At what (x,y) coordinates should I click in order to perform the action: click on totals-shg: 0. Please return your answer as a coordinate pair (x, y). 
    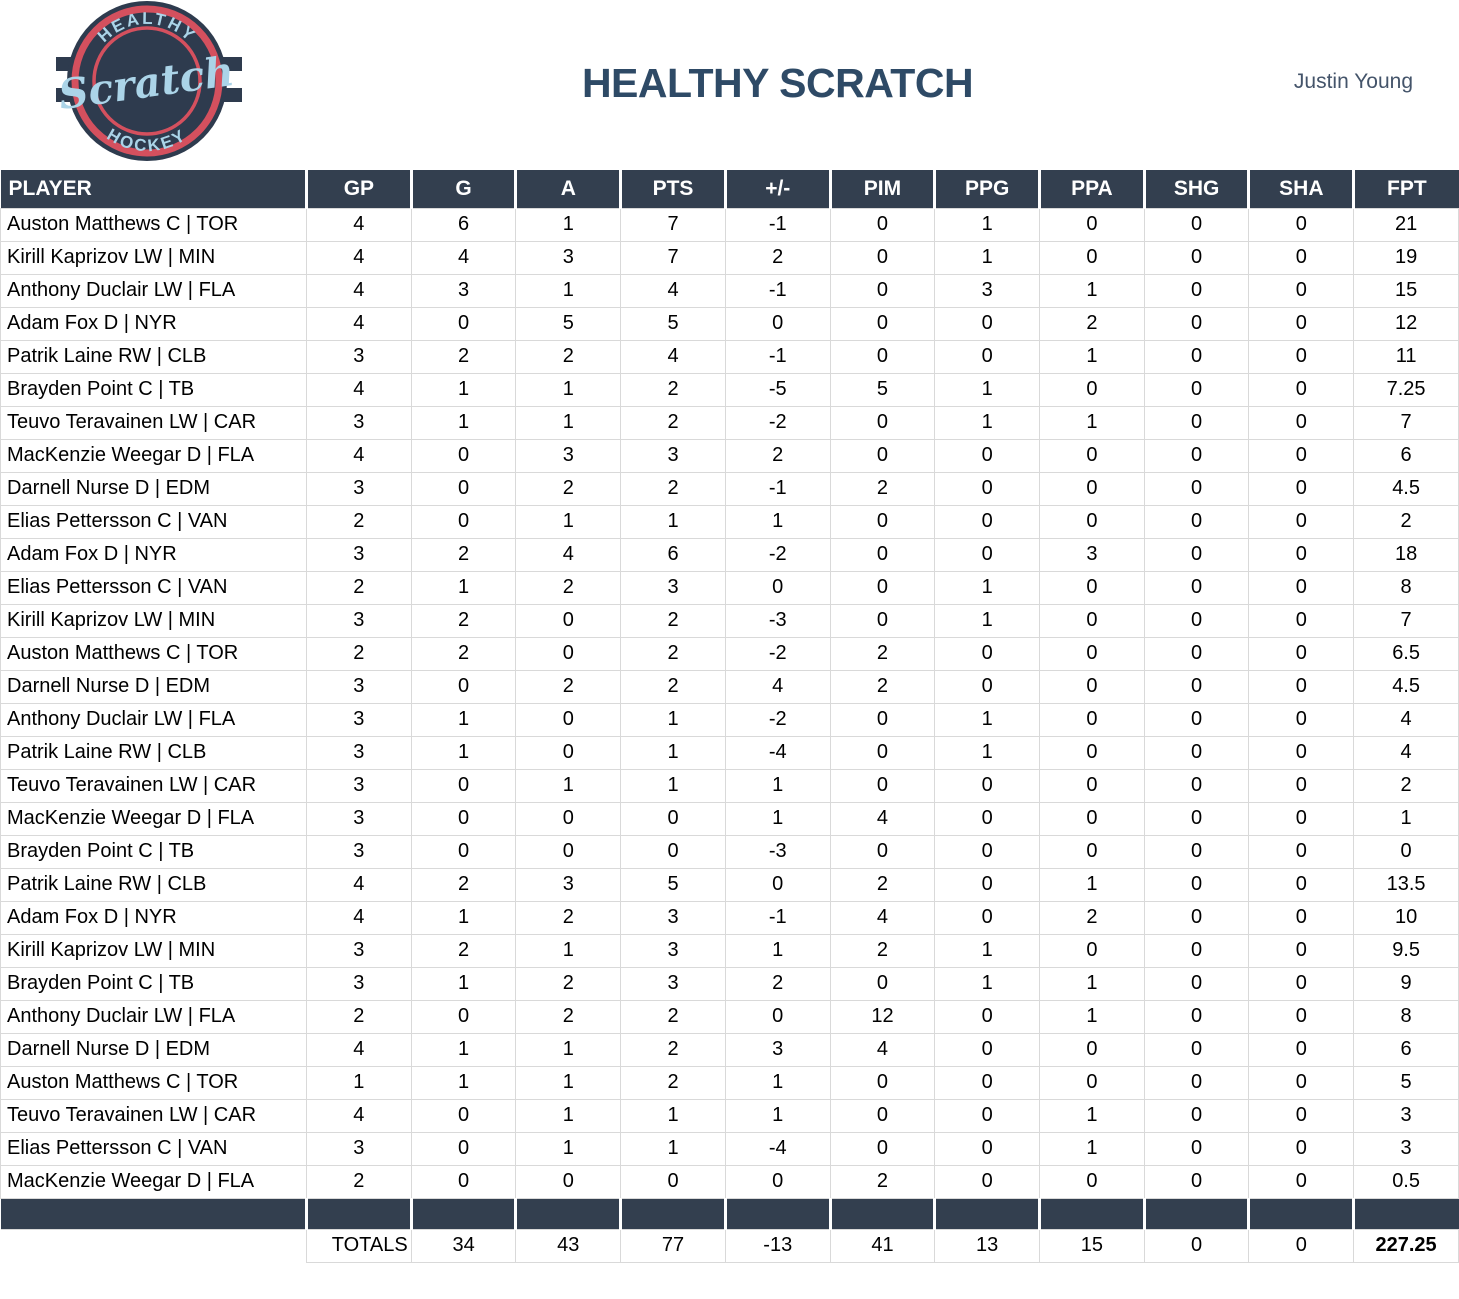
    Looking at the image, I should click on (1196, 1245).